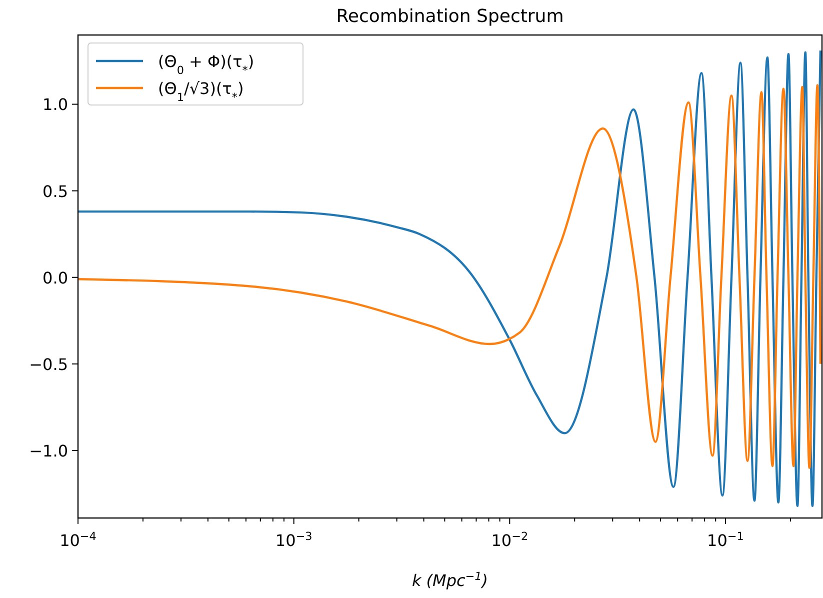  I want to click on x-tick-label: 10$^{−3}$, so click(293, 540).